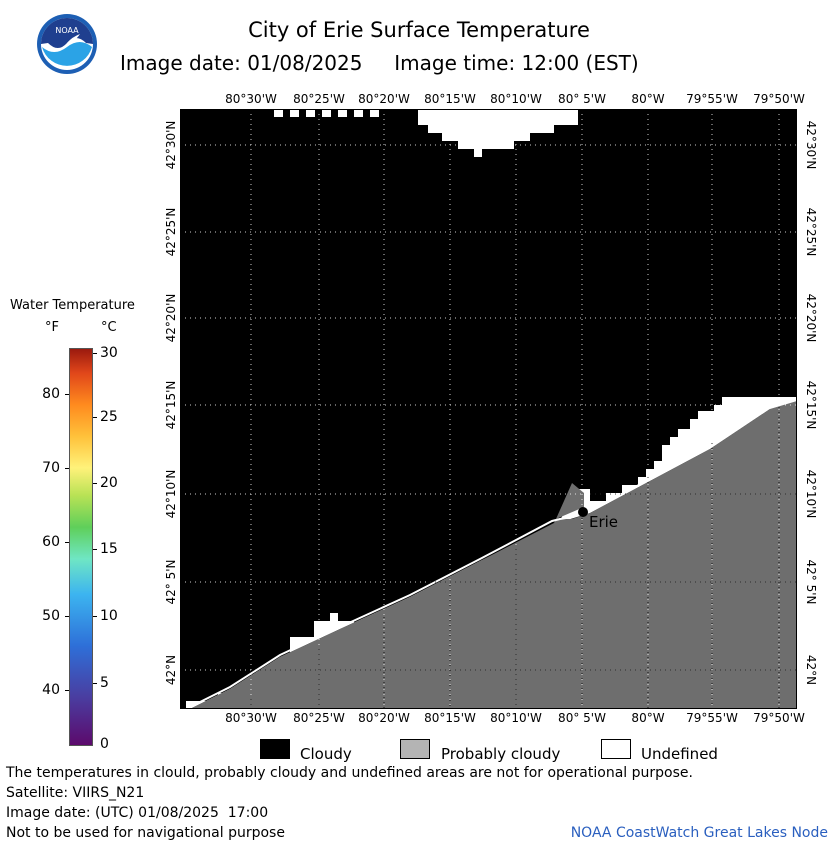  I want to click on bottom-tick: 80°25'W, so click(319, 718).